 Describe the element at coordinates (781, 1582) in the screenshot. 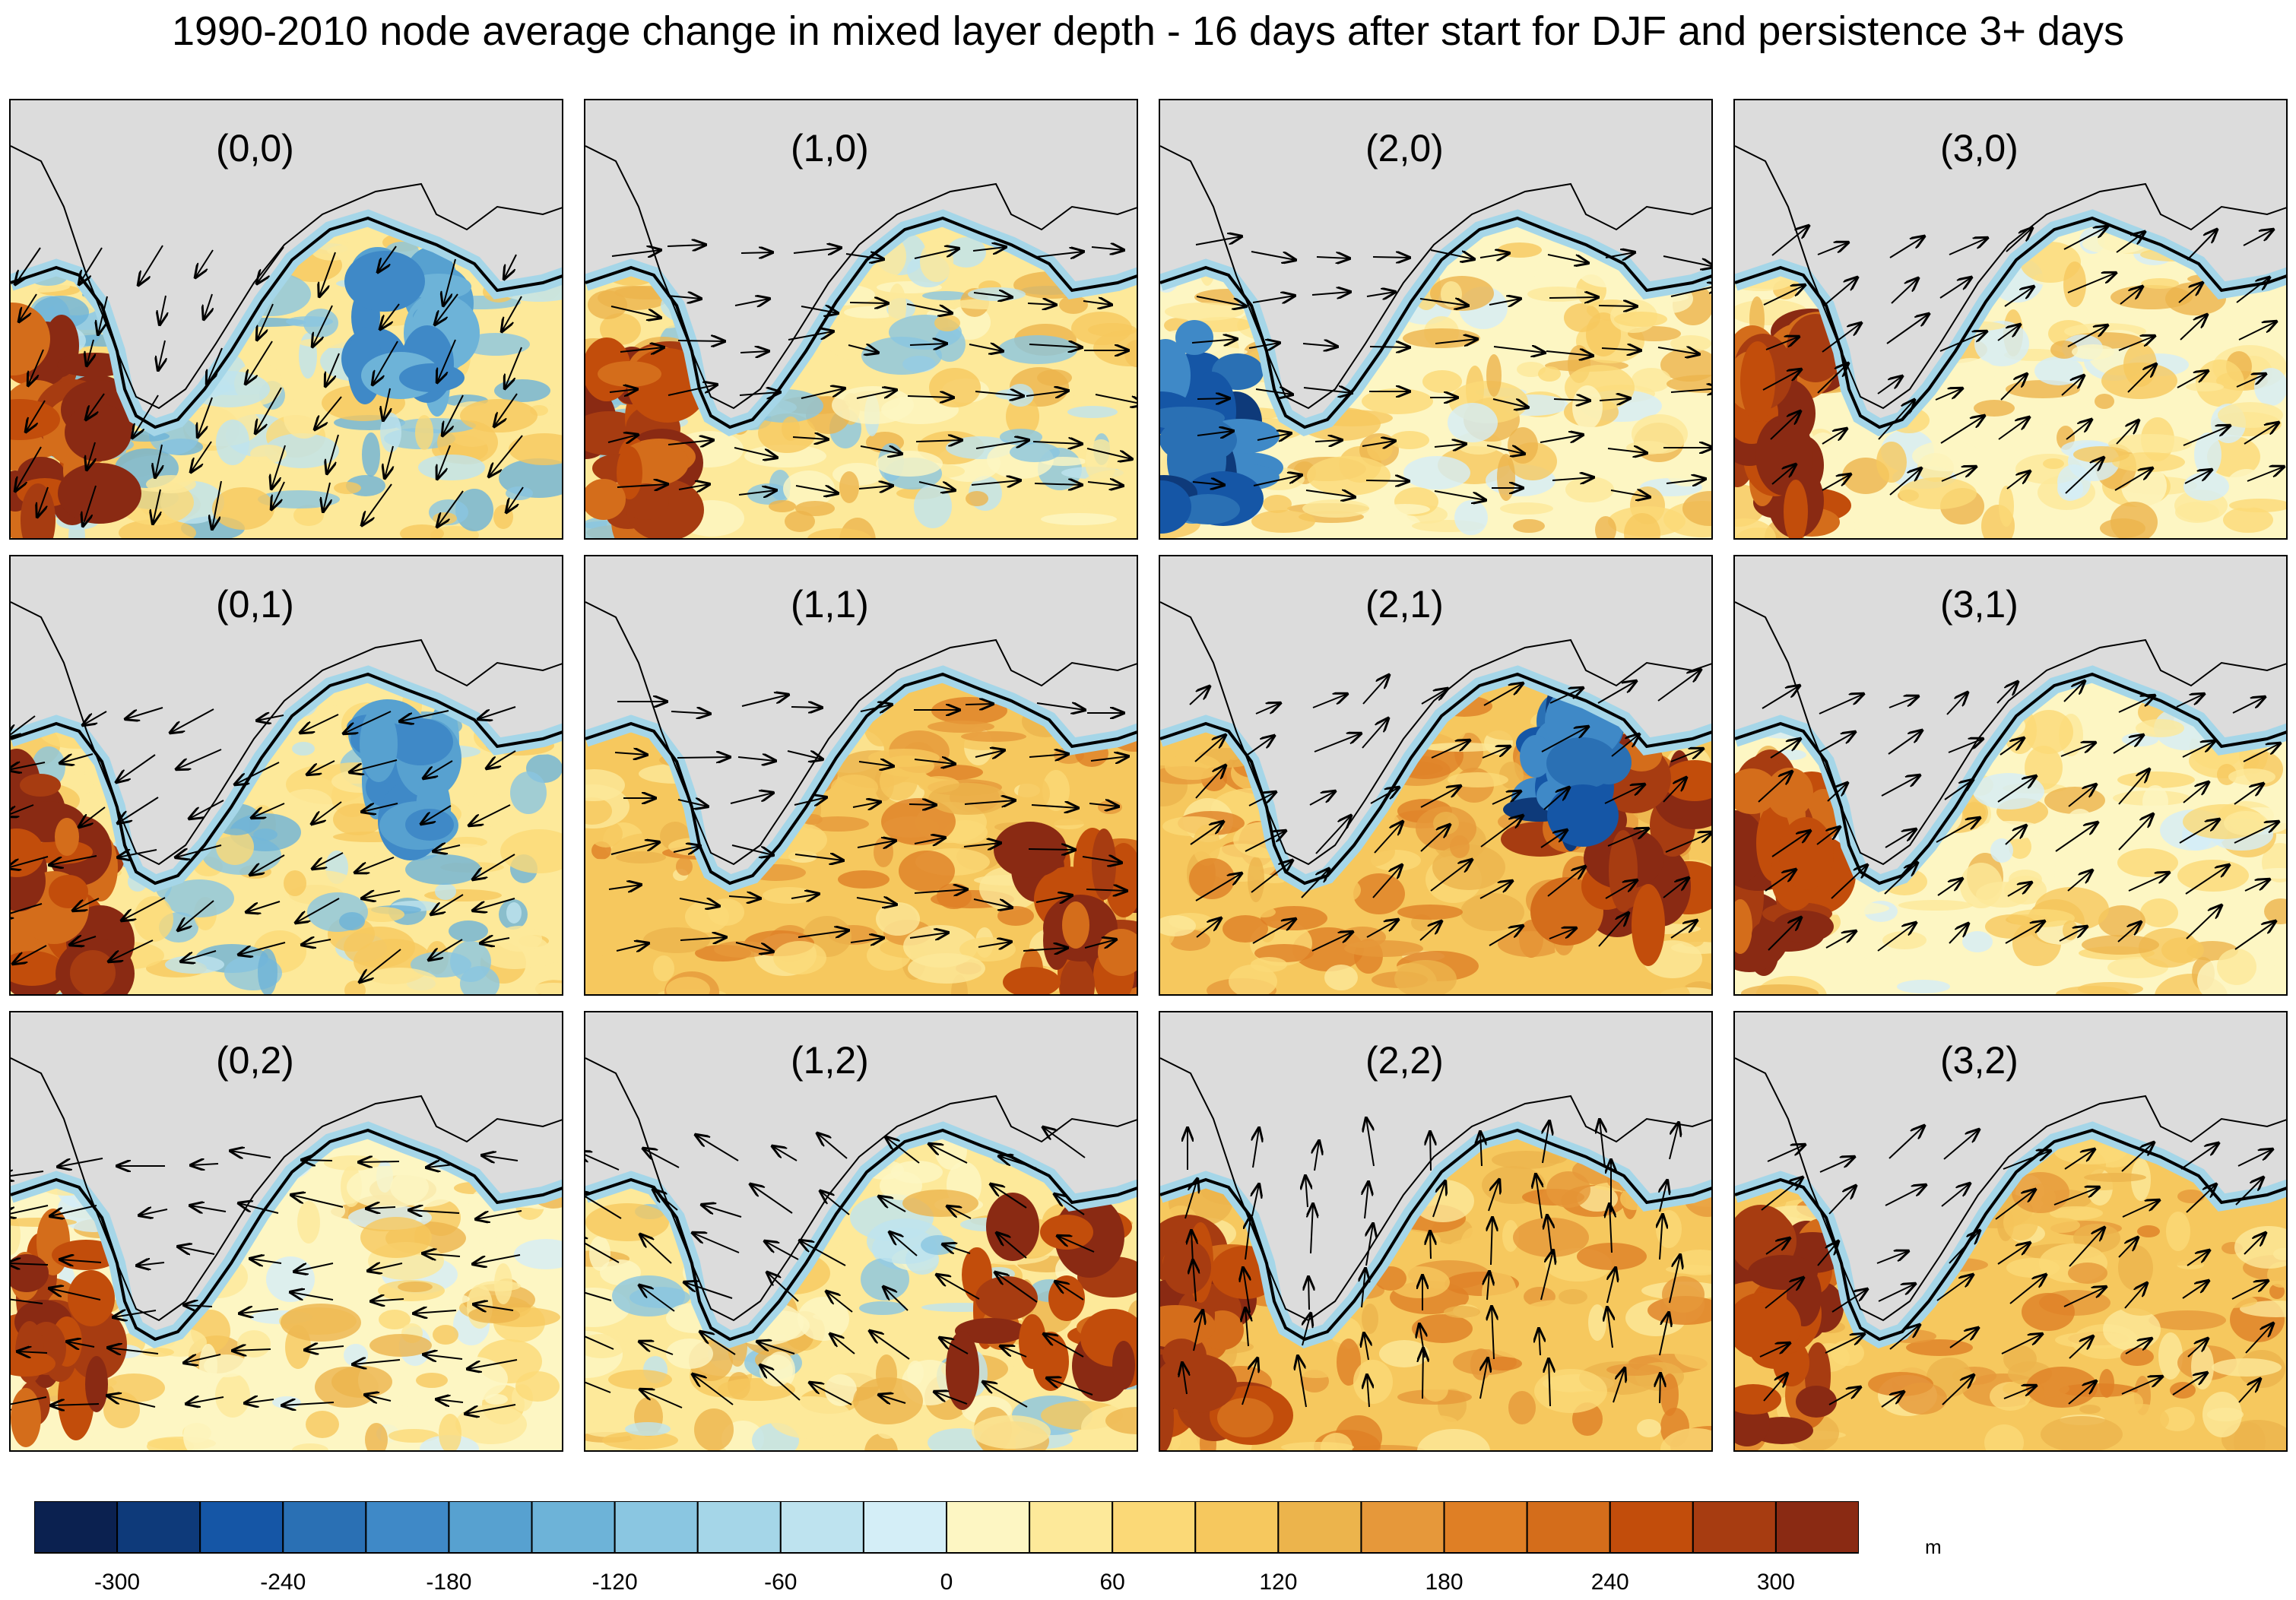

I see `colorbar-tick-label: -60` at that location.